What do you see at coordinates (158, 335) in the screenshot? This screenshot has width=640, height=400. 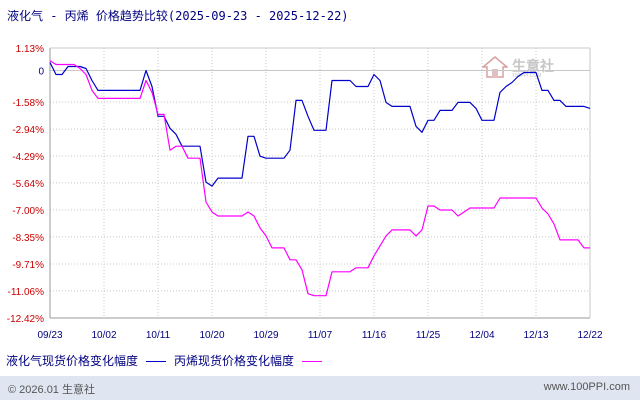 I see `x-tick-label: 10/11` at bounding box center [158, 335].